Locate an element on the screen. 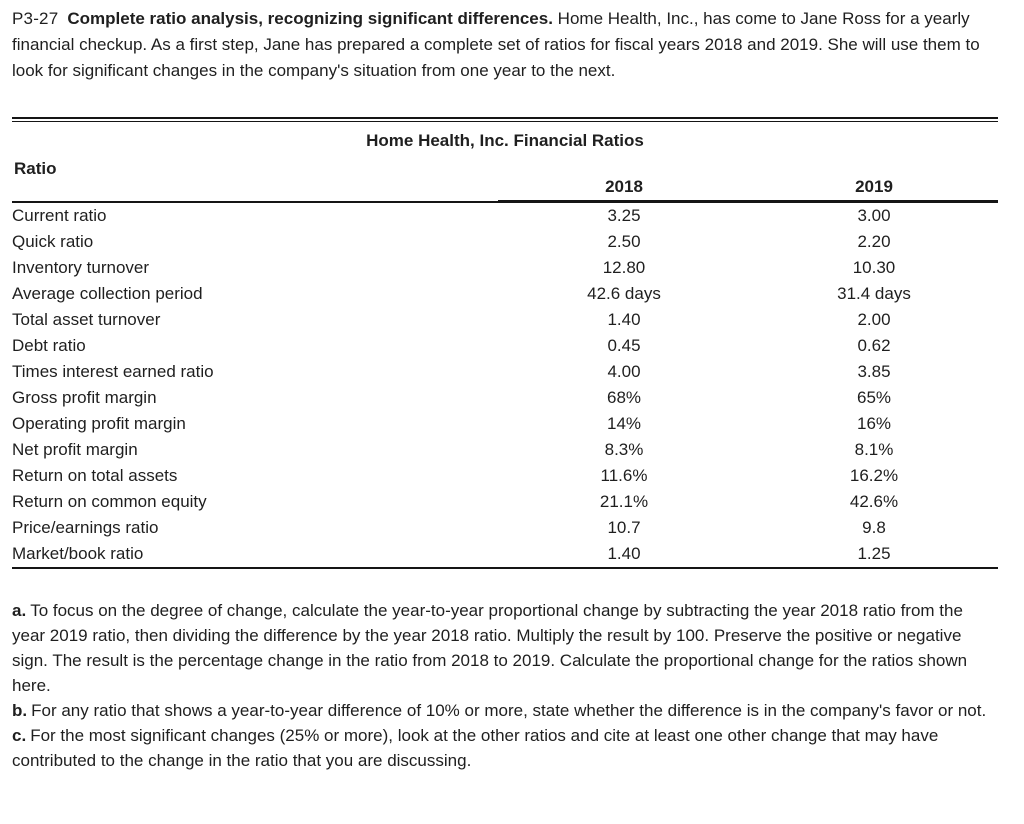  value-2019-cell: 2.00 is located at coordinates (874, 319).